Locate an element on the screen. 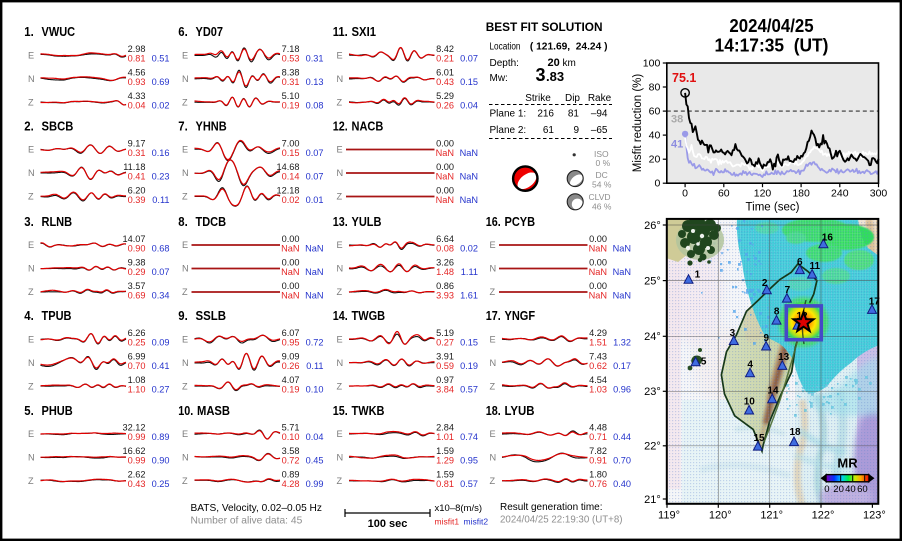 This screenshot has width=902, height=546. svg-text: .83 is located at coordinates (555, 76).